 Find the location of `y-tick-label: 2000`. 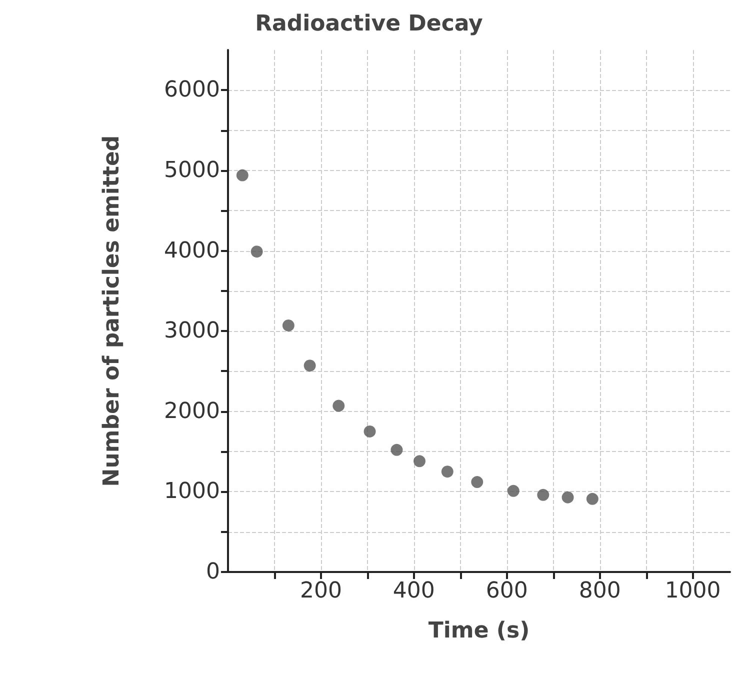

y-tick-label: 2000 is located at coordinates (192, 411).